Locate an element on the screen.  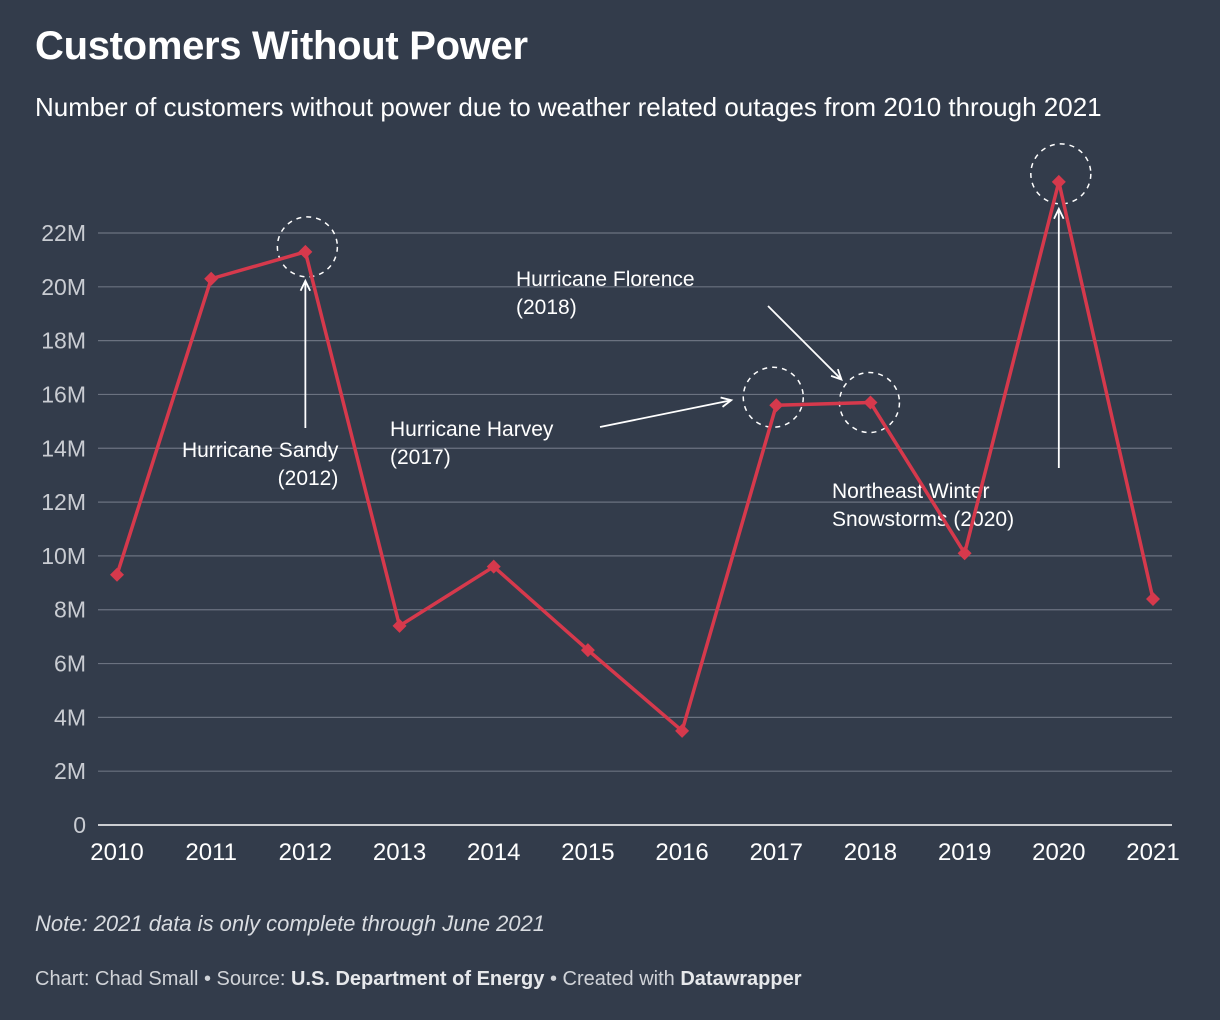
x-tick-label: 2019 is located at coordinates (964, 852).